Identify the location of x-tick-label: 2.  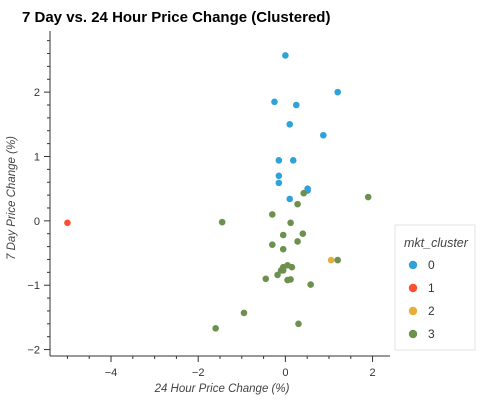
(373, 373).